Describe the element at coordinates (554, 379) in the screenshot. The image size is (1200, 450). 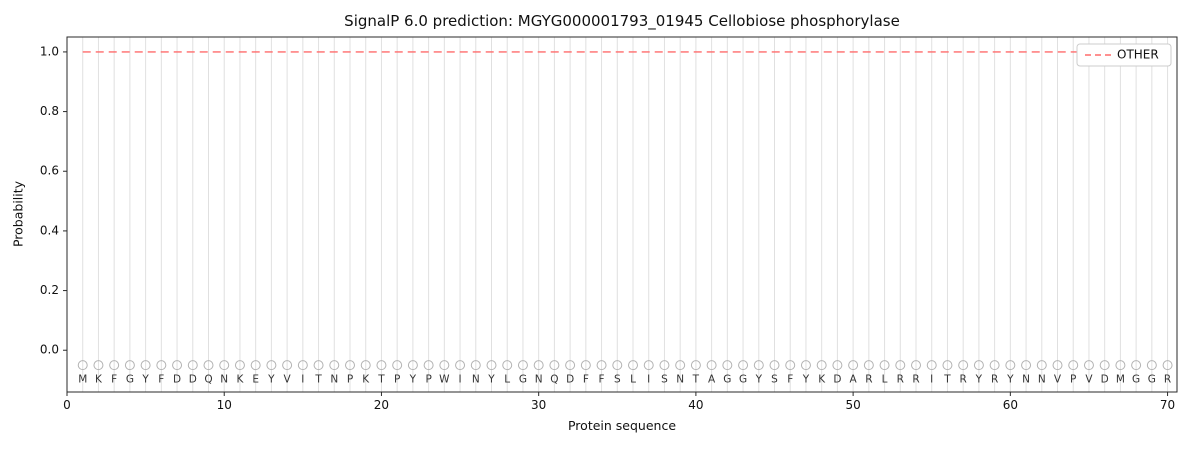
I see `residue-letter: Q` at that location.